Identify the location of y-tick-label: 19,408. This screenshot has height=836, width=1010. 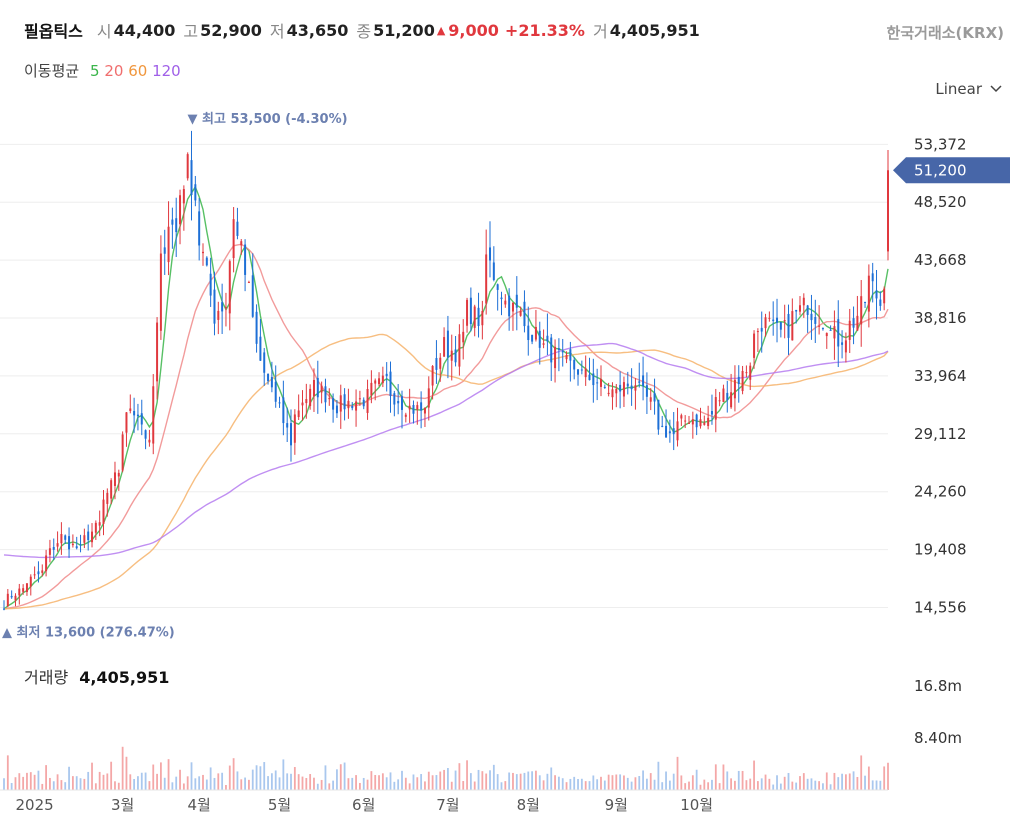
(940, 550).